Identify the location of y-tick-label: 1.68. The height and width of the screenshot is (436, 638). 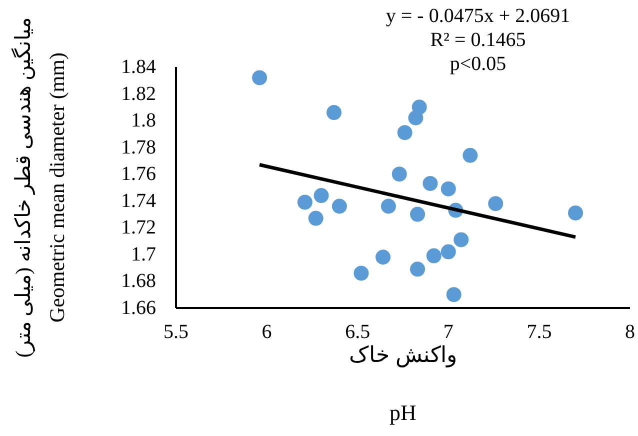
(138, 281).